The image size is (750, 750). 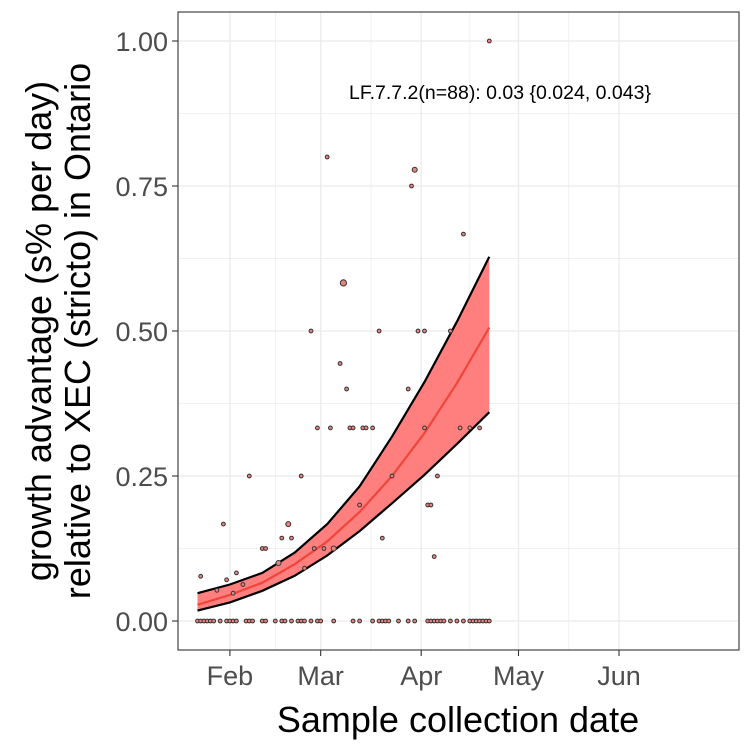 I want to click on y-tick-label: 1.00, so click(x=141, y=42).